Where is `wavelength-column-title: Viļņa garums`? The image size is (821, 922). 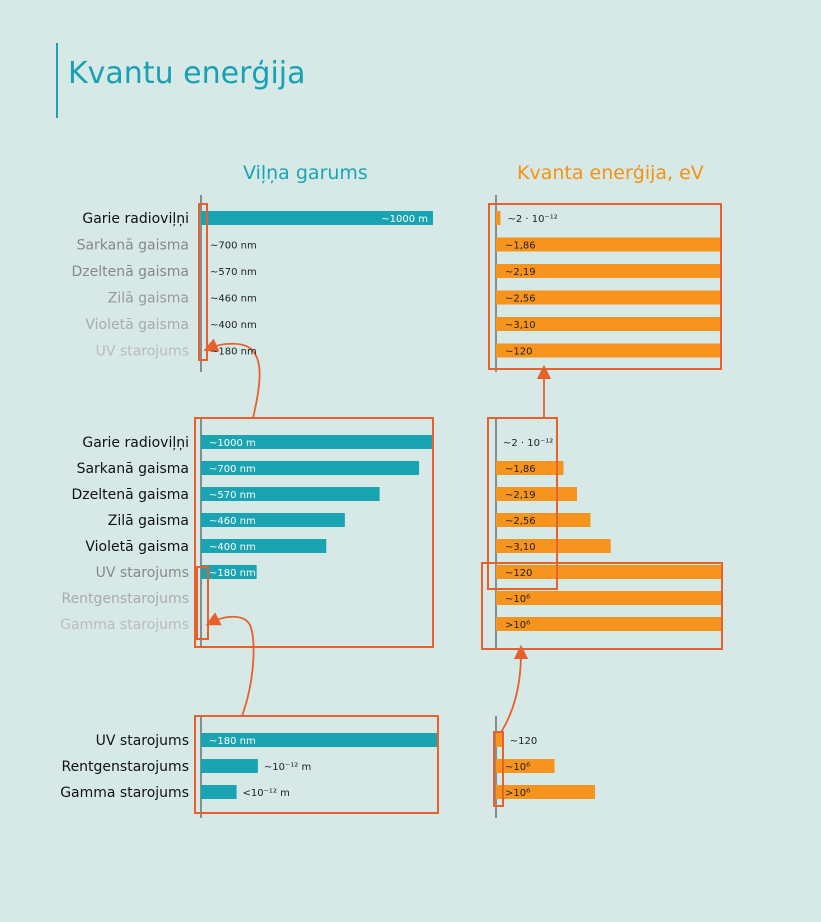
wavelength-column-title: Viļņa garums is located at coordinates (305, 173).